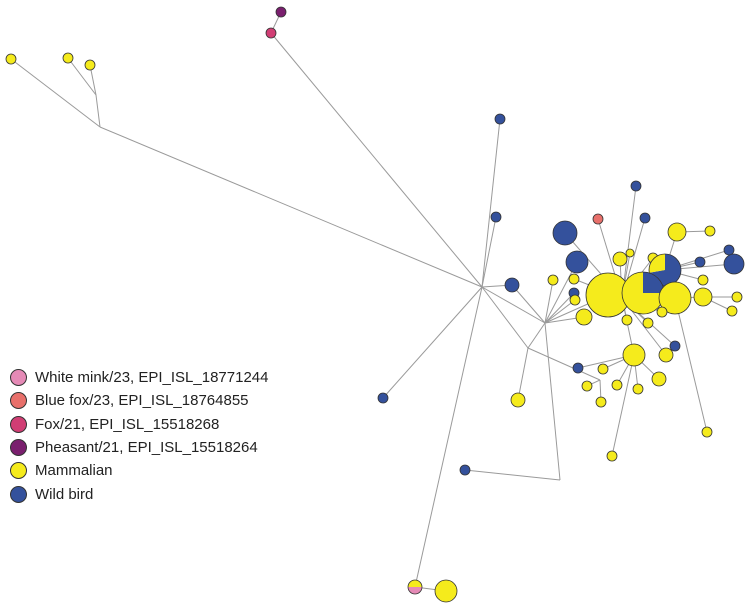 The height and width of the screenshot is (607, 750). Describe the element at coordinates (127, 424) in the screenshot. I see `legend-label: Fox/21, EPI_ISL_15518268` at that location.